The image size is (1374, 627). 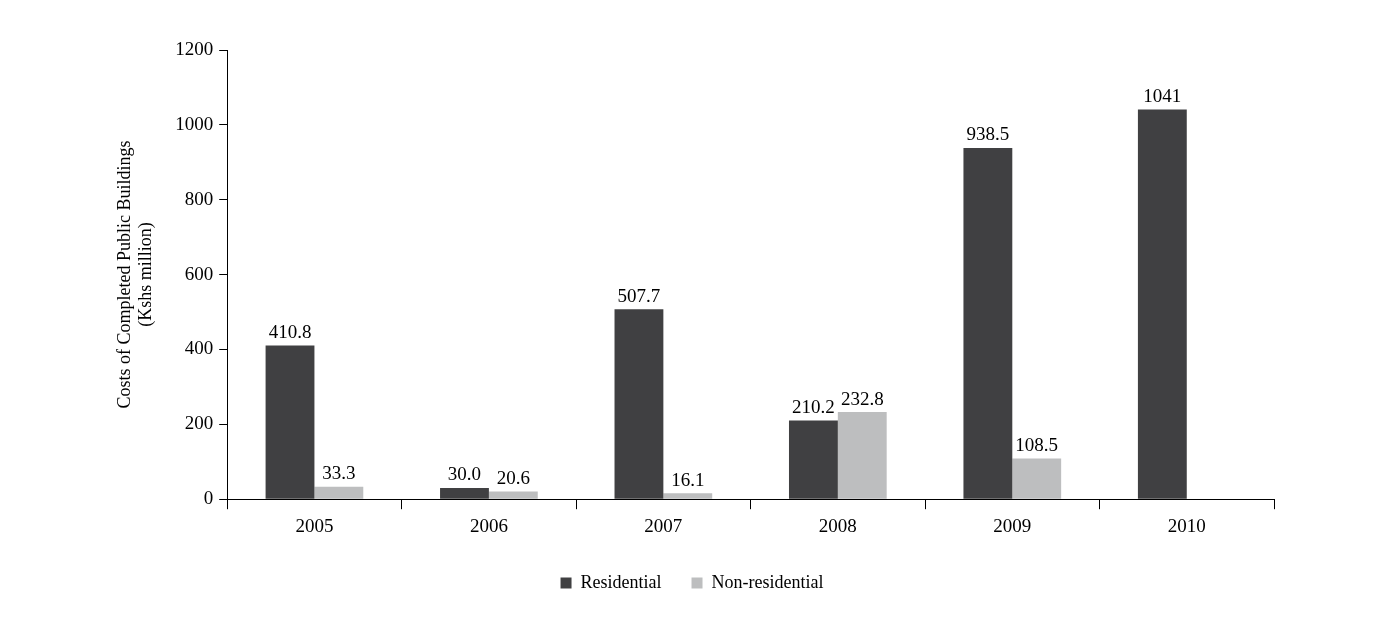 I want to click on y-tick-label: 400, so click(x=199, y=348).